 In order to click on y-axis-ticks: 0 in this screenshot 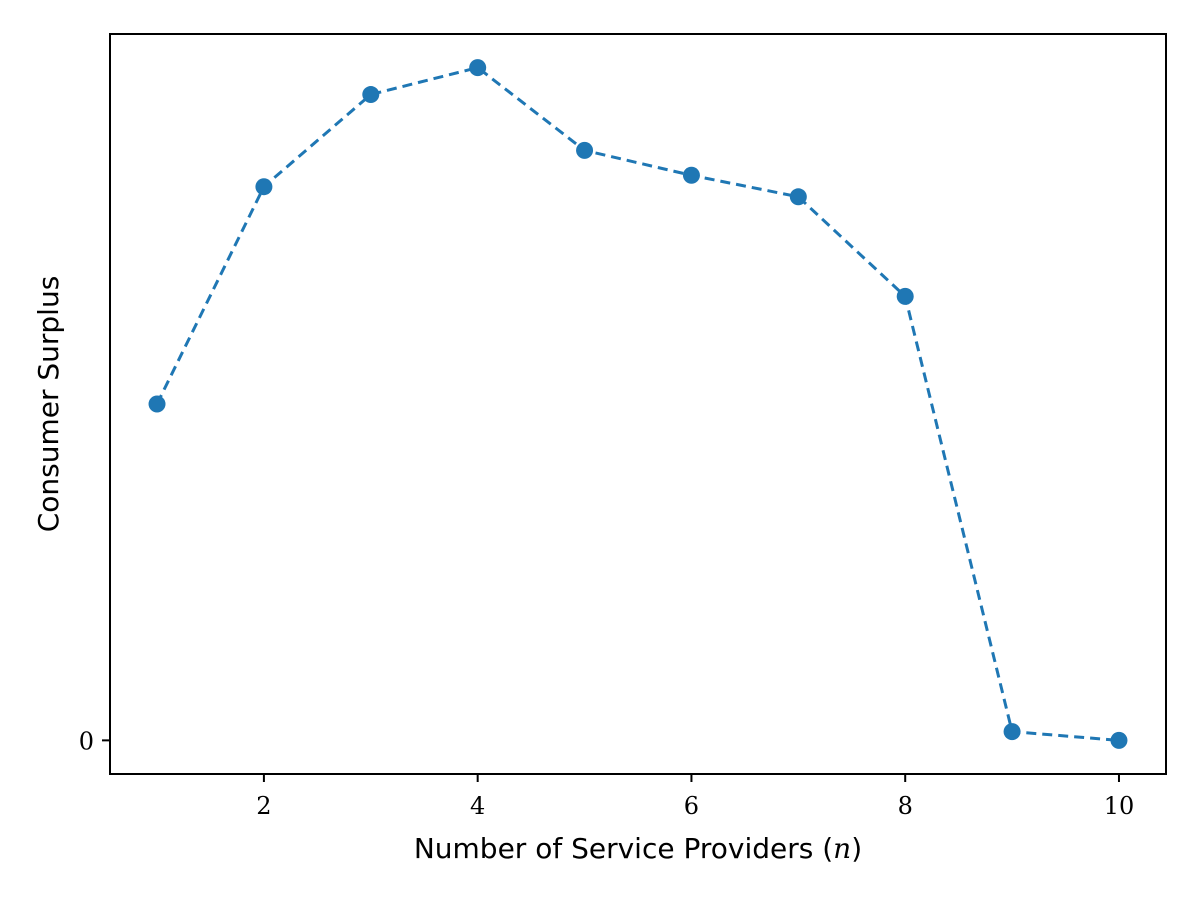, I will do `click(94, 741)`.